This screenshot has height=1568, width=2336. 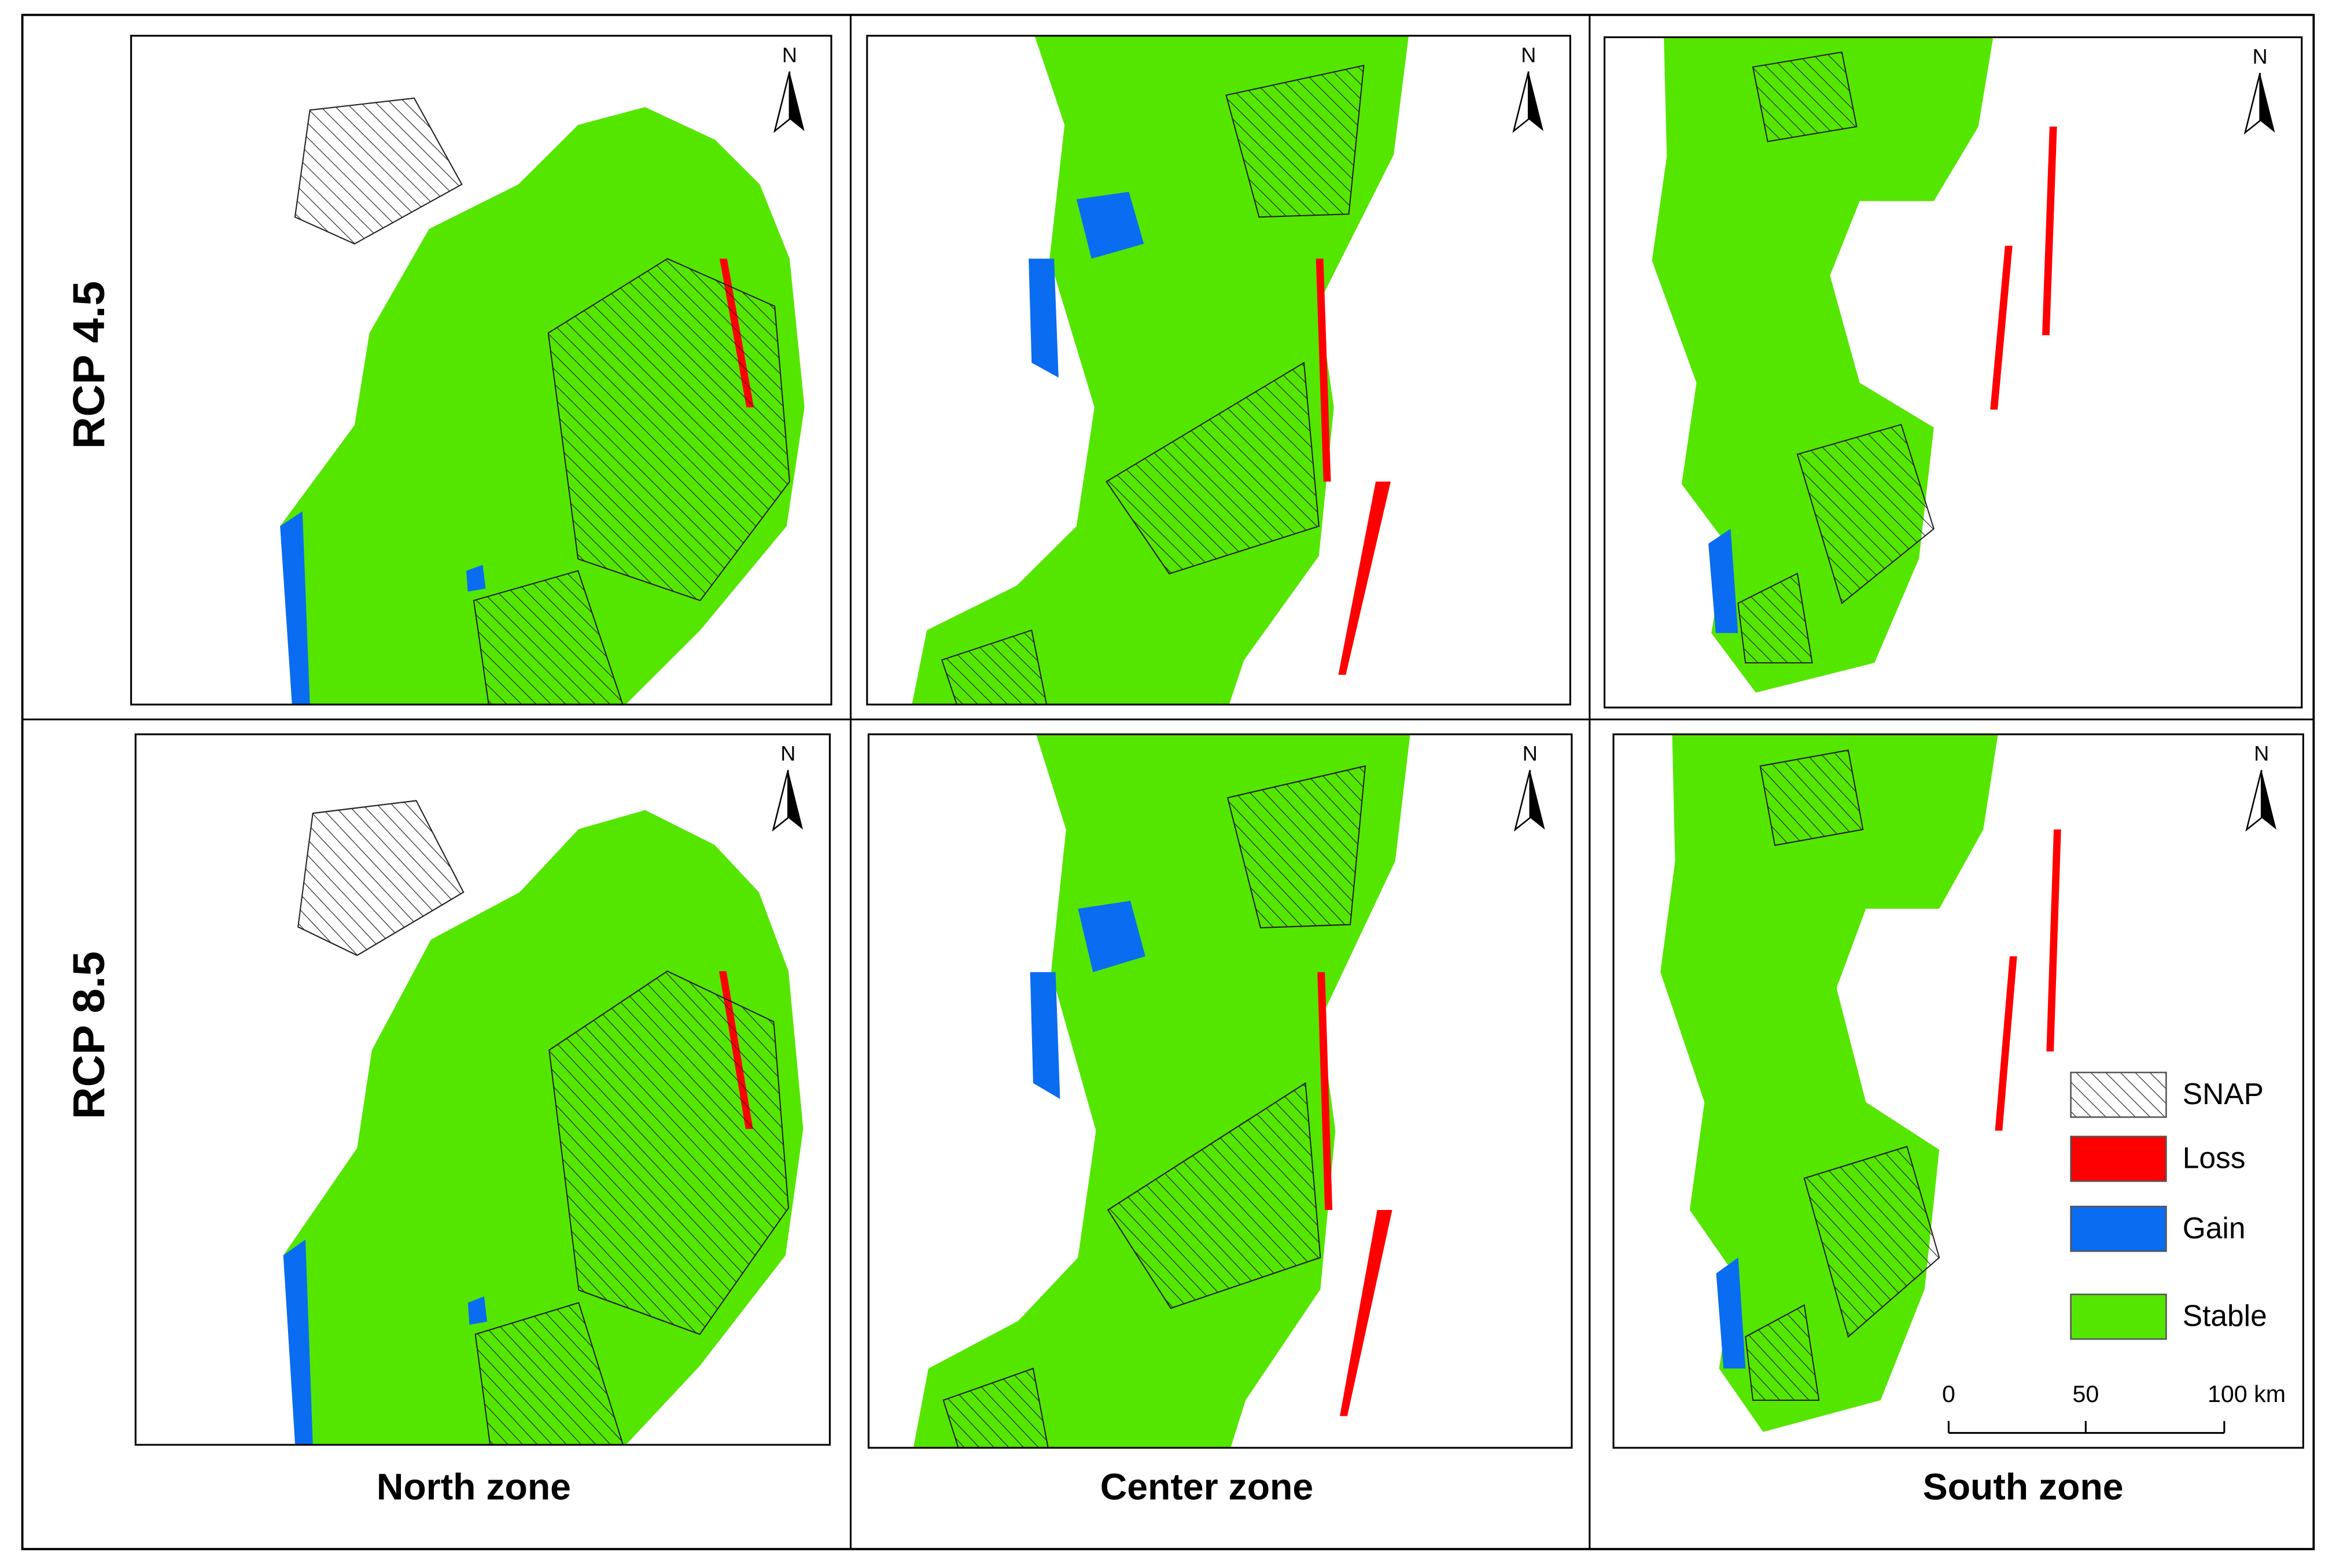 What do you see at coordinates (1948, 1394) in the screenshot?
I see `scale-label: 0` at bounding box center [1948, 1394].